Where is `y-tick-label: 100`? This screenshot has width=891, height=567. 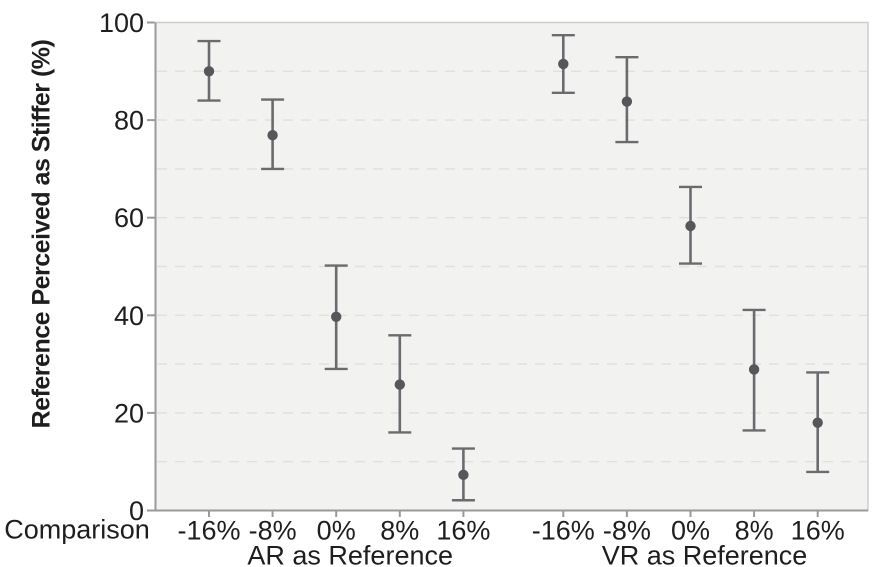
y-tick-label: 100 is located at coordinates (121, 23).